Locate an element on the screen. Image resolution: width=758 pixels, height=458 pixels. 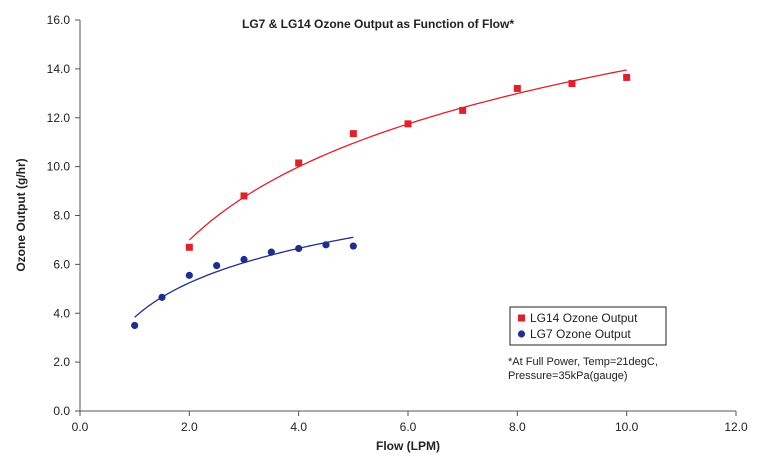
y-tick-label: 16.0 is located at coordinates (59, 20).